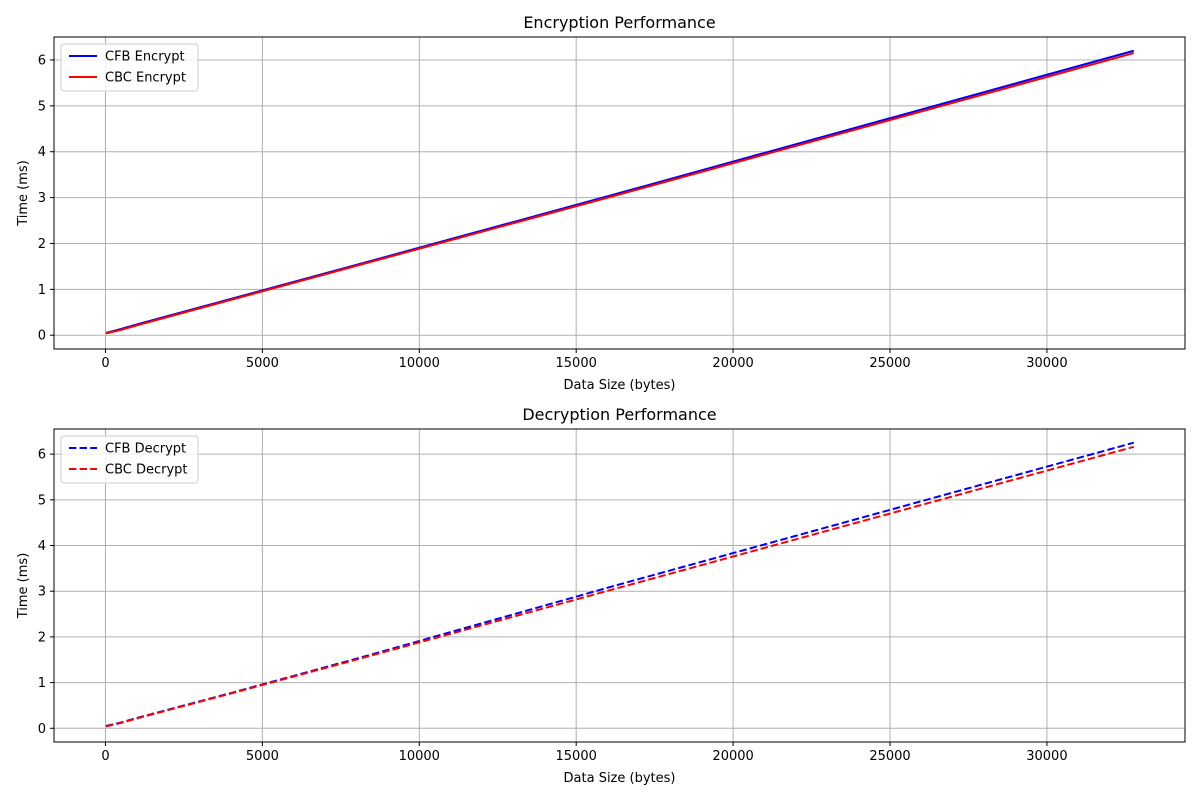 The image size is (1200, 800). I want to click on legend: CFB Decrypt CBC Decrypt, so click(129, 459).